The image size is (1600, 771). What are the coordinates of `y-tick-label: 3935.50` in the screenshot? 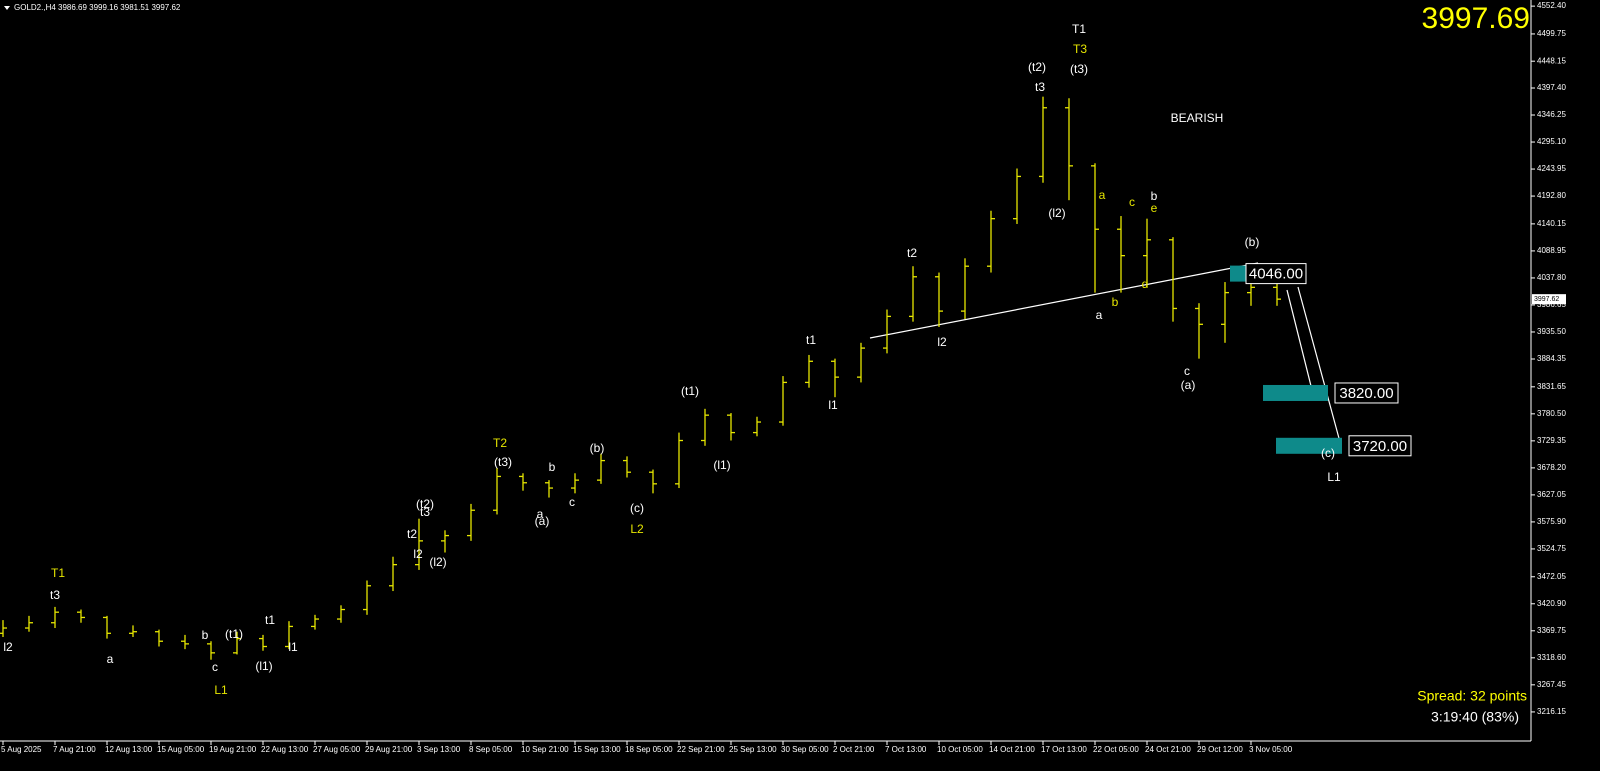 It's located at (1551, 331).